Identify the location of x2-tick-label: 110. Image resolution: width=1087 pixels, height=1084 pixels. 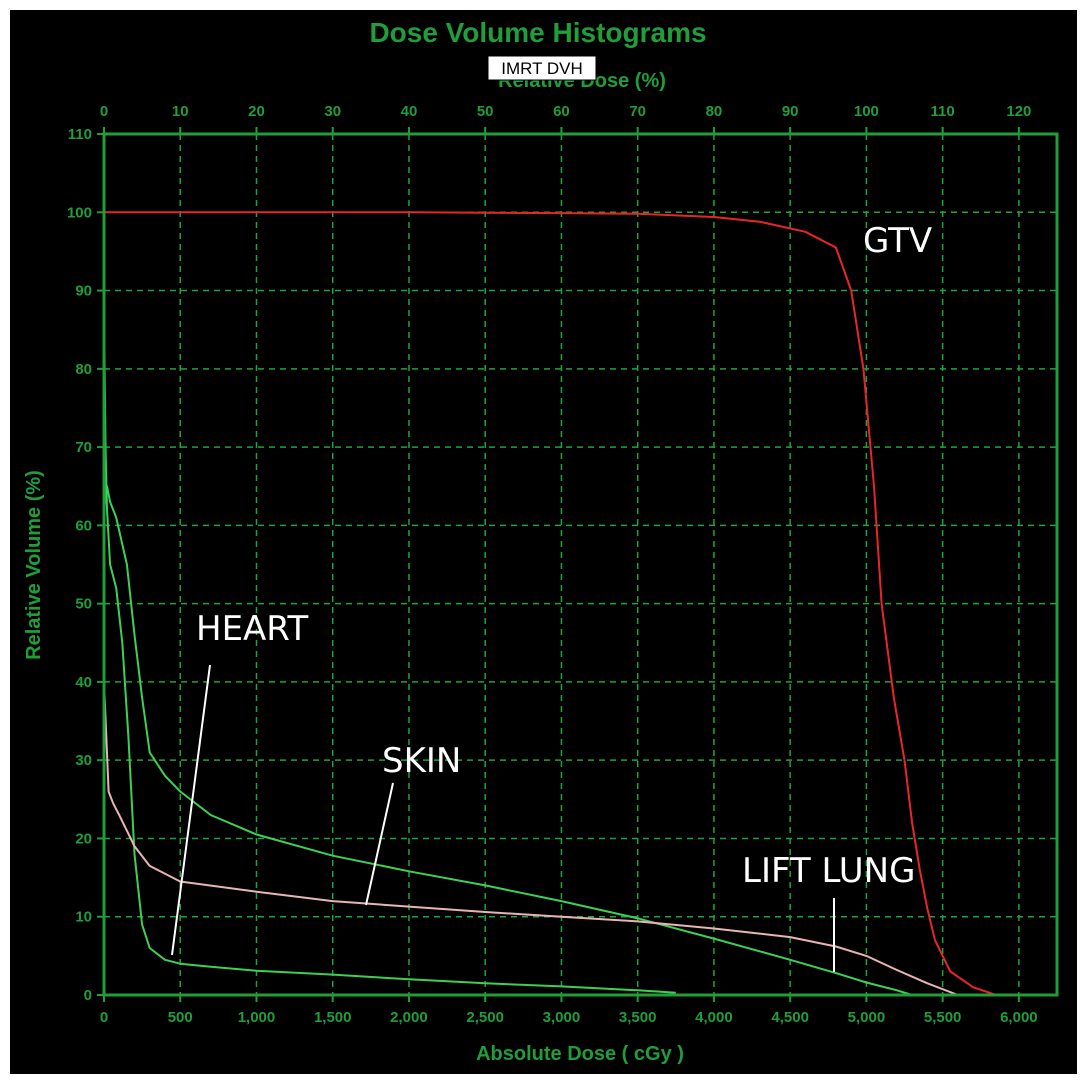
(943, 111).